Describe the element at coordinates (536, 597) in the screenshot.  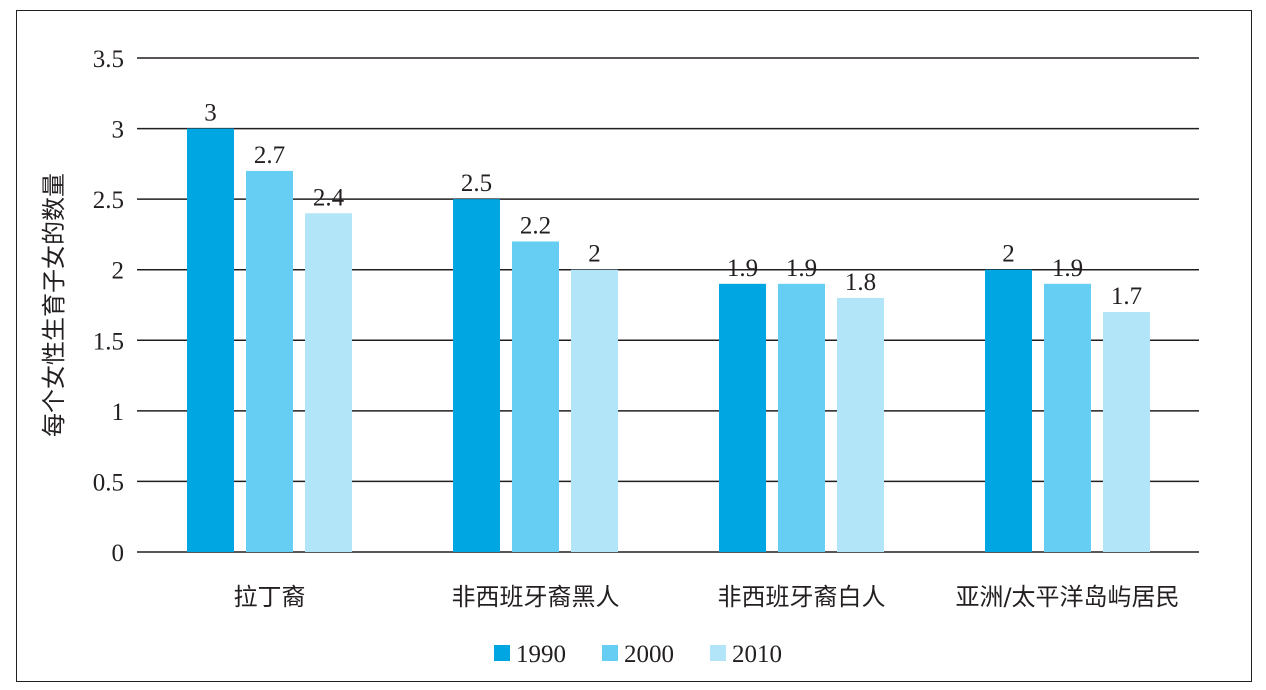
I see `x-category-label: 非西班牙裔黑人` at that location.